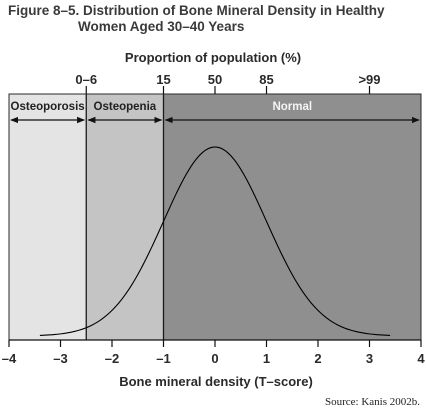 Image resolution: width=426 pixels, height=416 pixels. Describe the element at coordinates (369, 79) in the screenshot. I see `top-tick-label: >99` at that location.